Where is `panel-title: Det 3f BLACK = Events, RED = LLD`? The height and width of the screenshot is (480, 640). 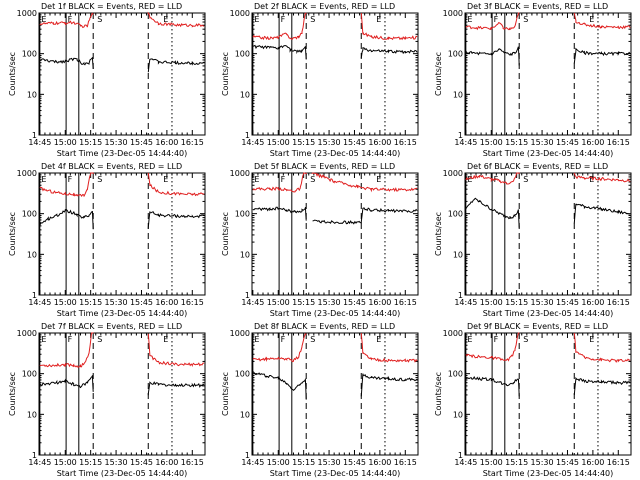 panel-title: Det 3f BLACK = Events, RED = LLD is located at coordinates (537, 6).